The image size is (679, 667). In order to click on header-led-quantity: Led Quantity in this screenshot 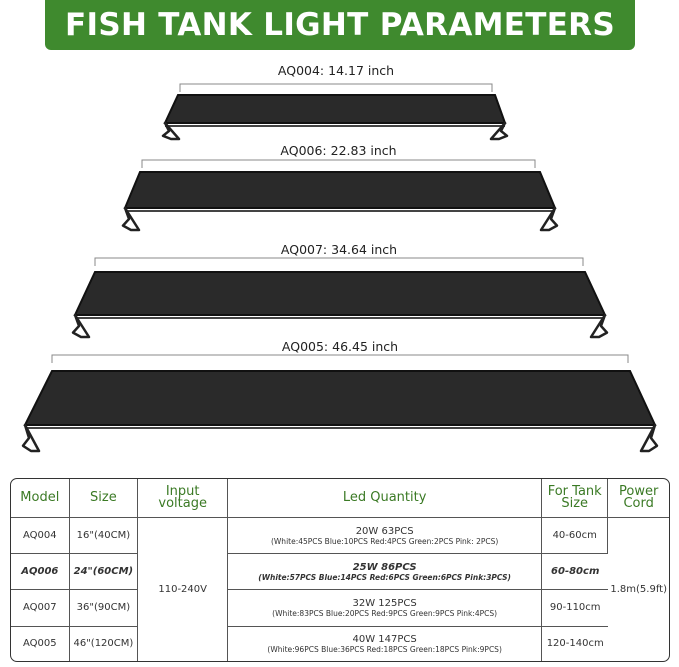, I will do `click(385, 498)`.